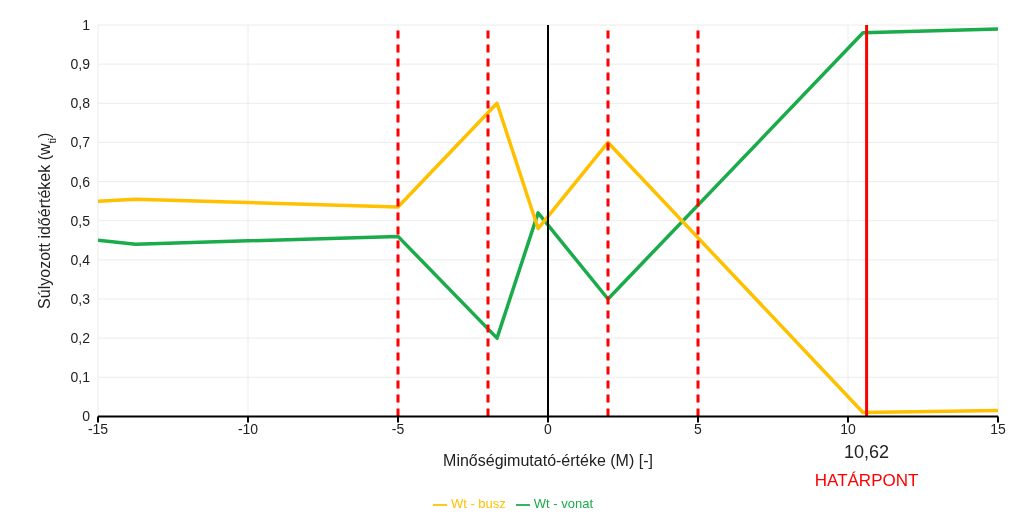 This screenshot has width=1029, height=520. I want to click on x-tick-label: 10, so click(848, 429).